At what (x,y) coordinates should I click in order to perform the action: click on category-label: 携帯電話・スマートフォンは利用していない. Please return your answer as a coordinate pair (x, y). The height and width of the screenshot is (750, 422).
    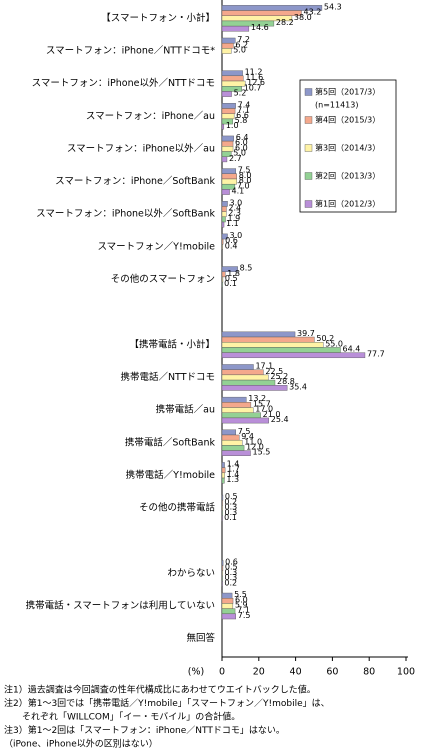
    Looking at the image, I should click on (120, 606).